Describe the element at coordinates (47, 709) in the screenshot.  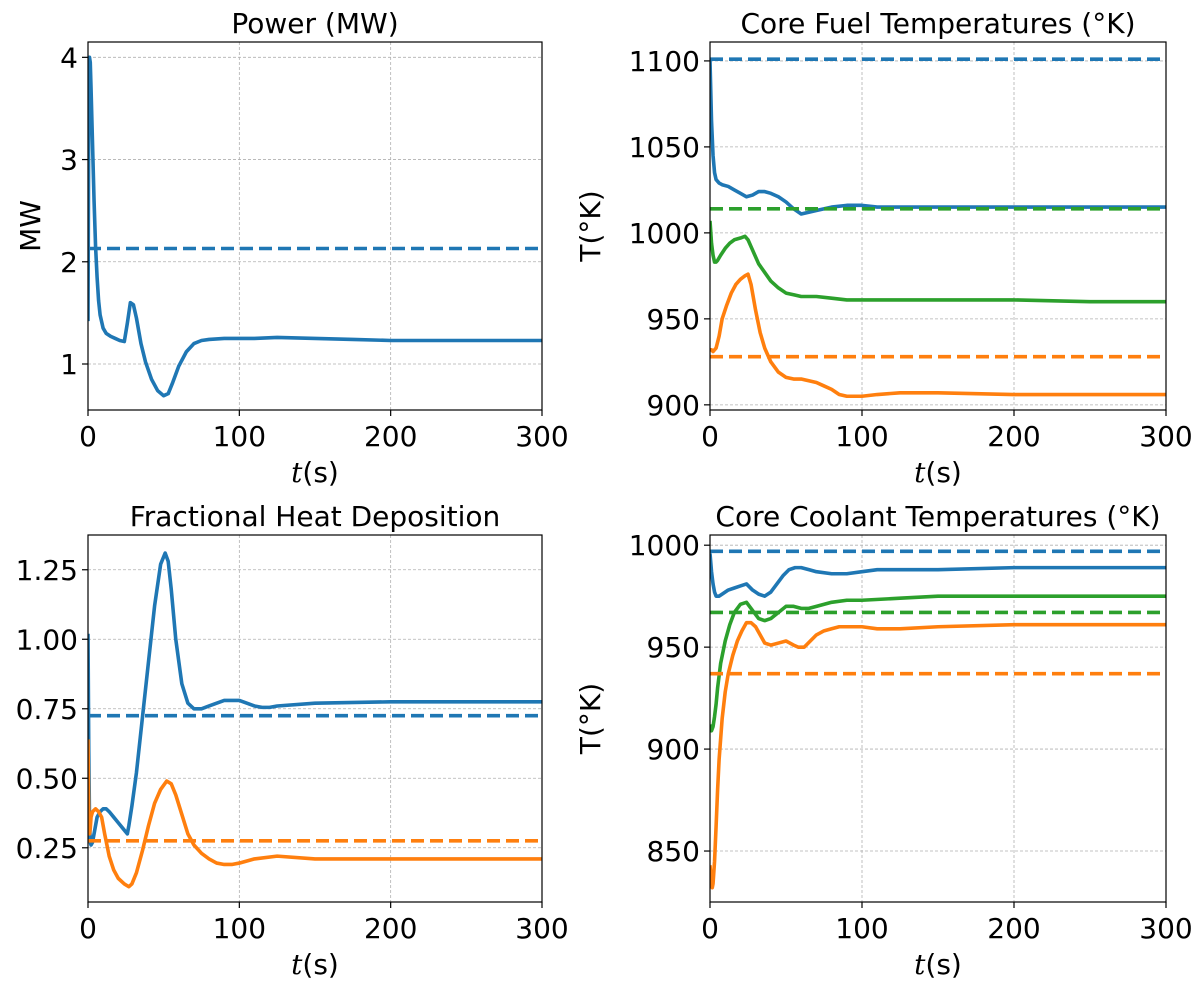
I see `y-tick-label: 0.75` at that location.